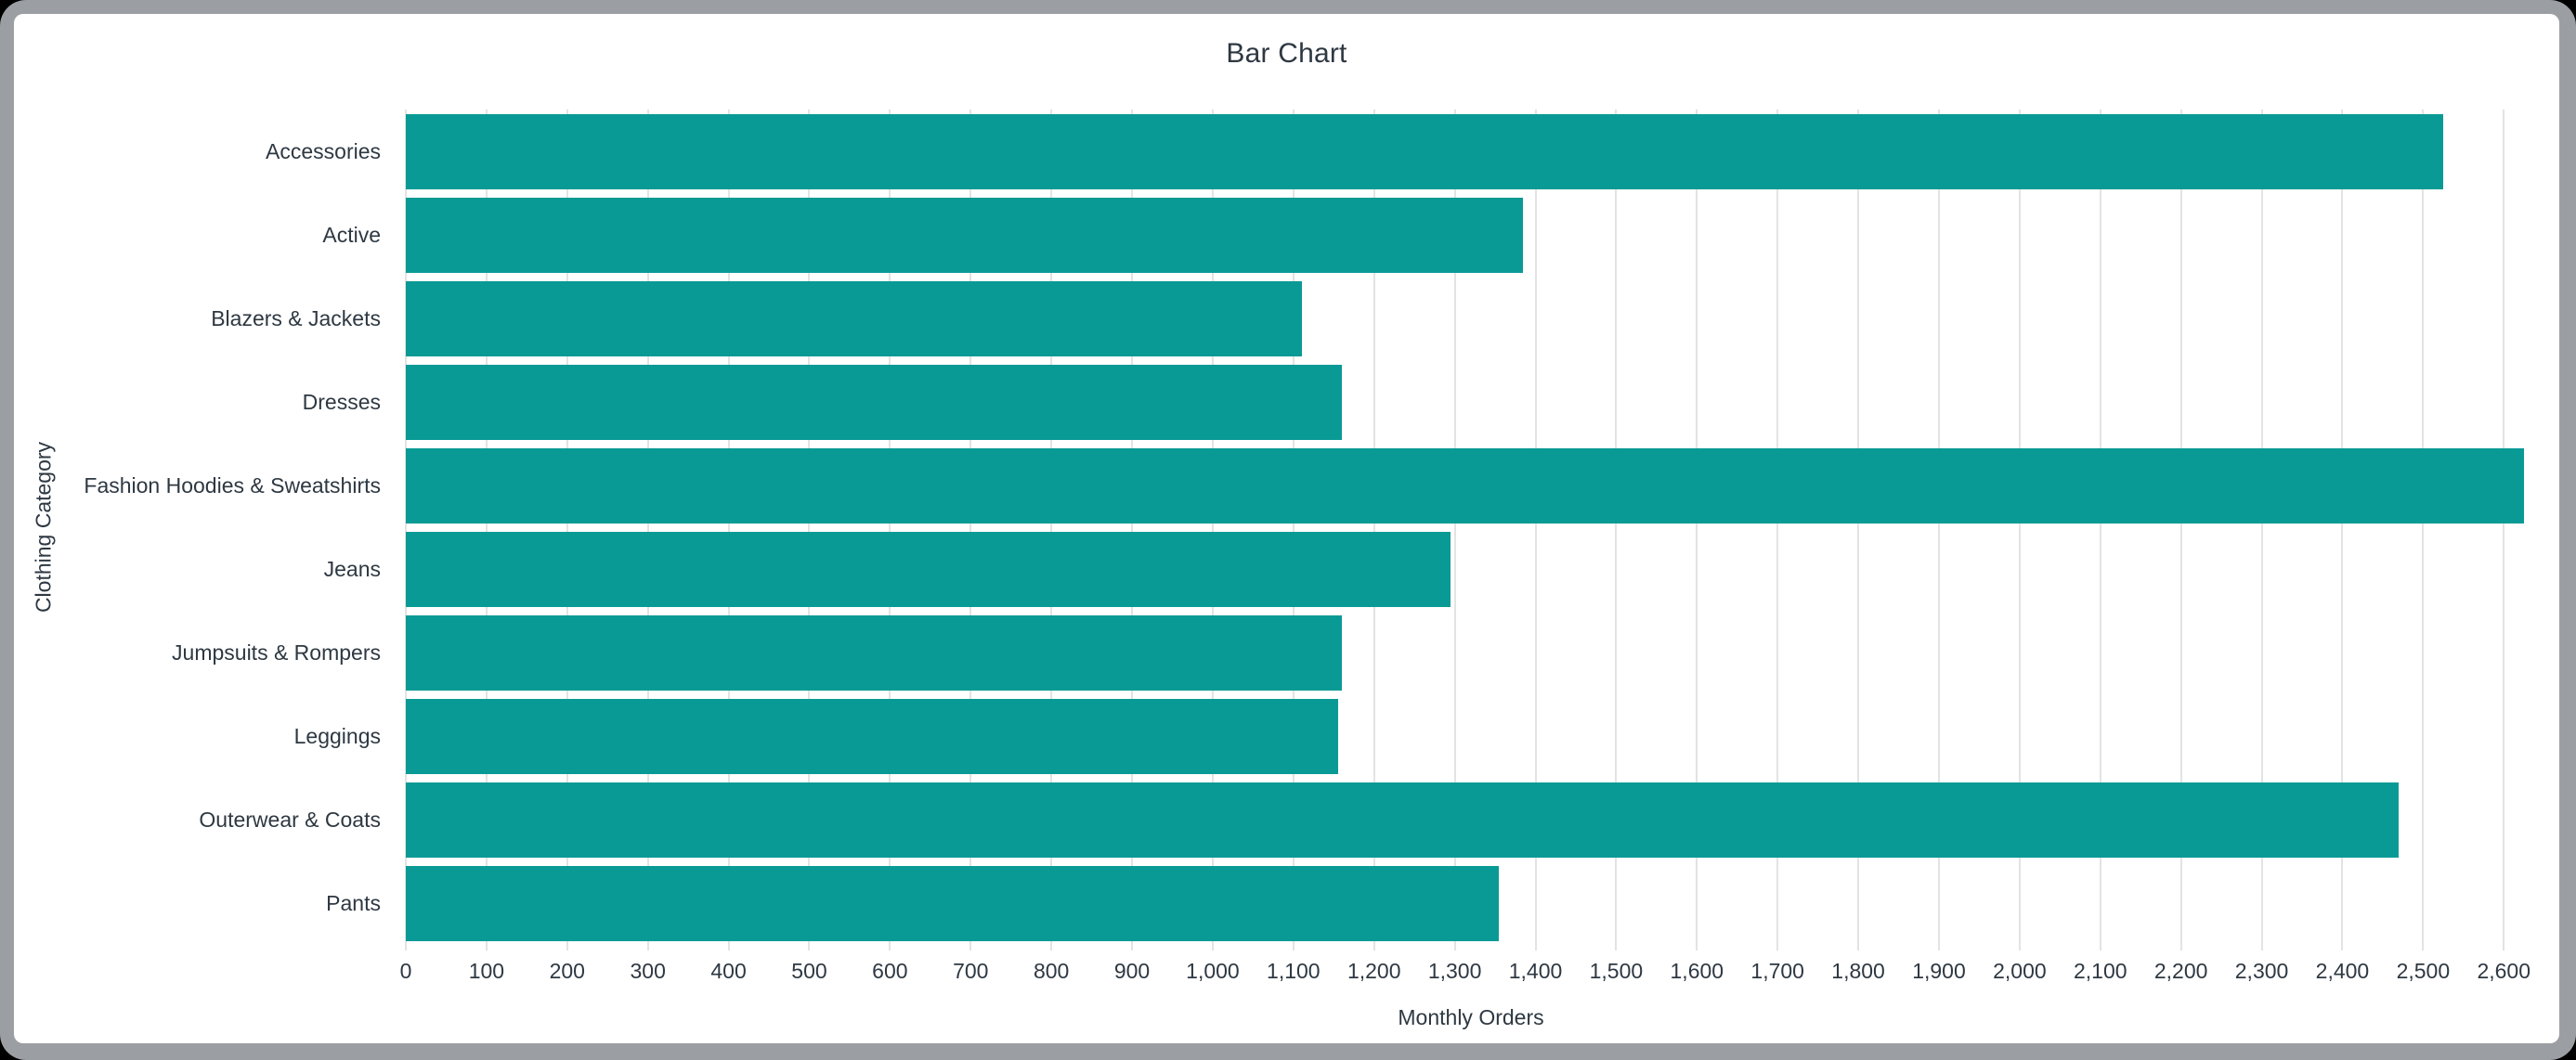 The image size is (2576, 1060). Describe the element at coordinates (854, 318) in the screenshot. I see `bar-blazers-and-jackets` at that location.